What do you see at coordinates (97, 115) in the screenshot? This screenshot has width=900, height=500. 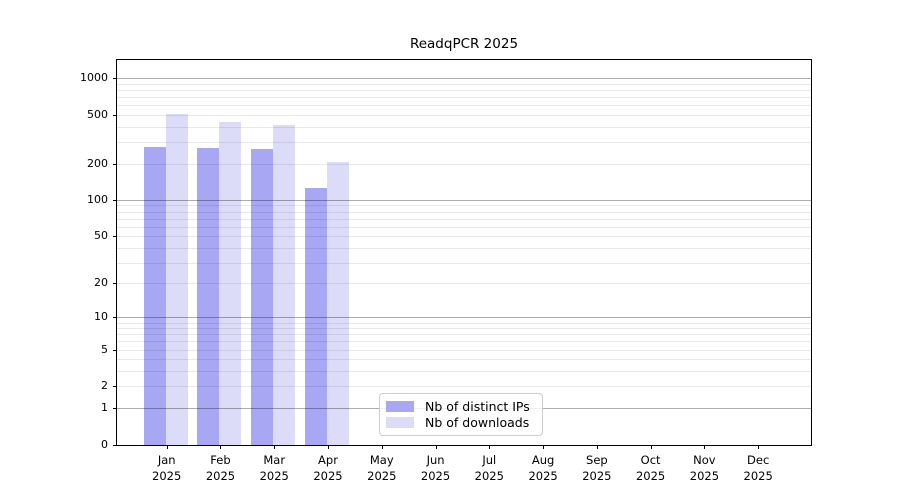 I see `y-axis-tick-label: 500` at bounding box center [97, 115].